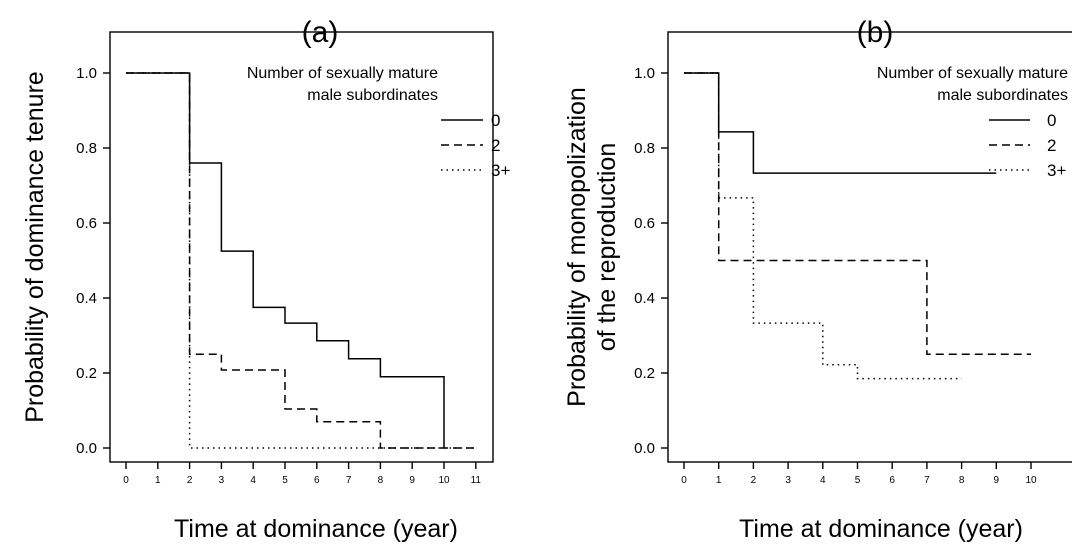 The image size is (1072, 547). What do you see at coordinates (607, 247) in the screenshot?
I see `y-axis-label: of the reproduction` at bounding box center [607, 247].